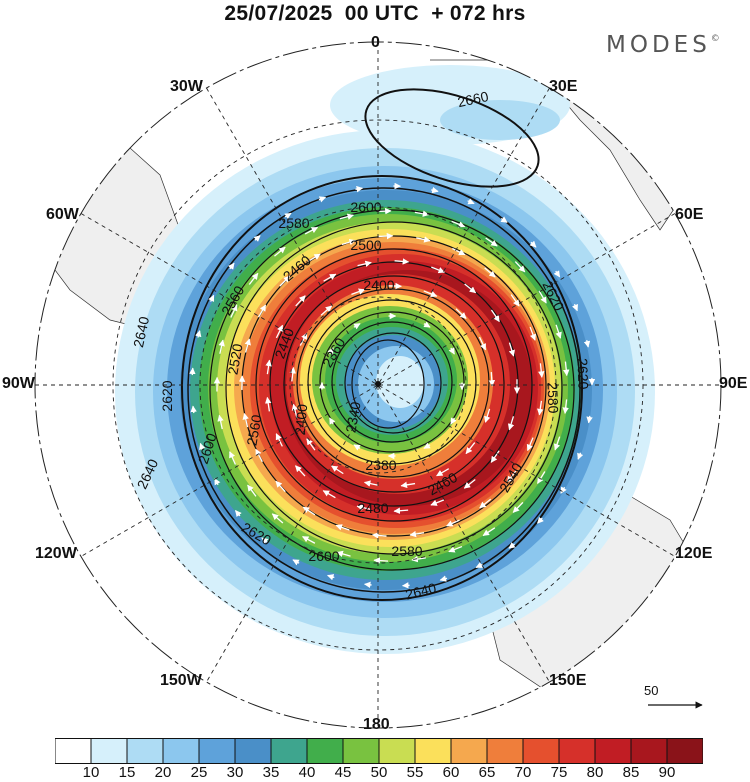  Describe the element at coordinates (667, 772) in the screenshot. I see `colorbar-tick-label: 90` at that location.